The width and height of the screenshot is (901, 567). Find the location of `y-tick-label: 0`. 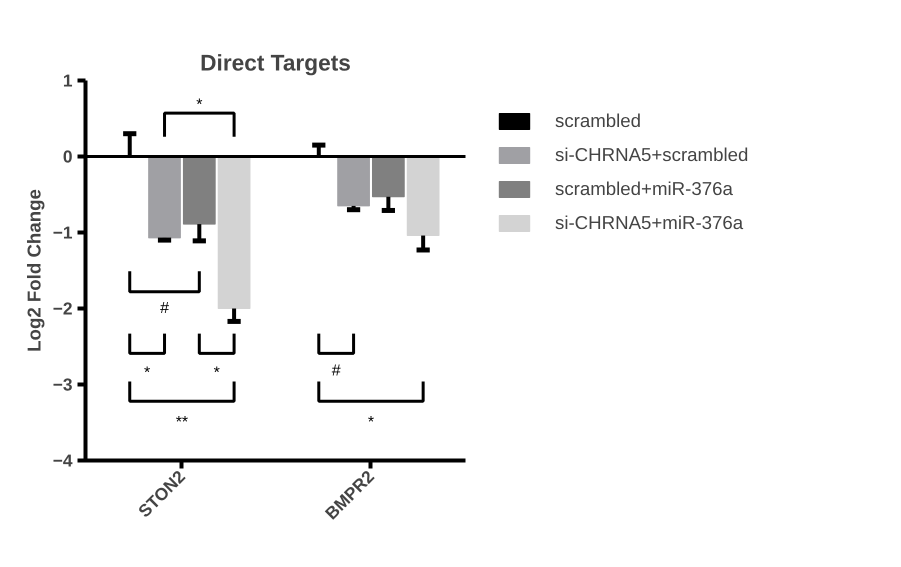

y-tick-label: 0 is located at coordinates (67, 156).